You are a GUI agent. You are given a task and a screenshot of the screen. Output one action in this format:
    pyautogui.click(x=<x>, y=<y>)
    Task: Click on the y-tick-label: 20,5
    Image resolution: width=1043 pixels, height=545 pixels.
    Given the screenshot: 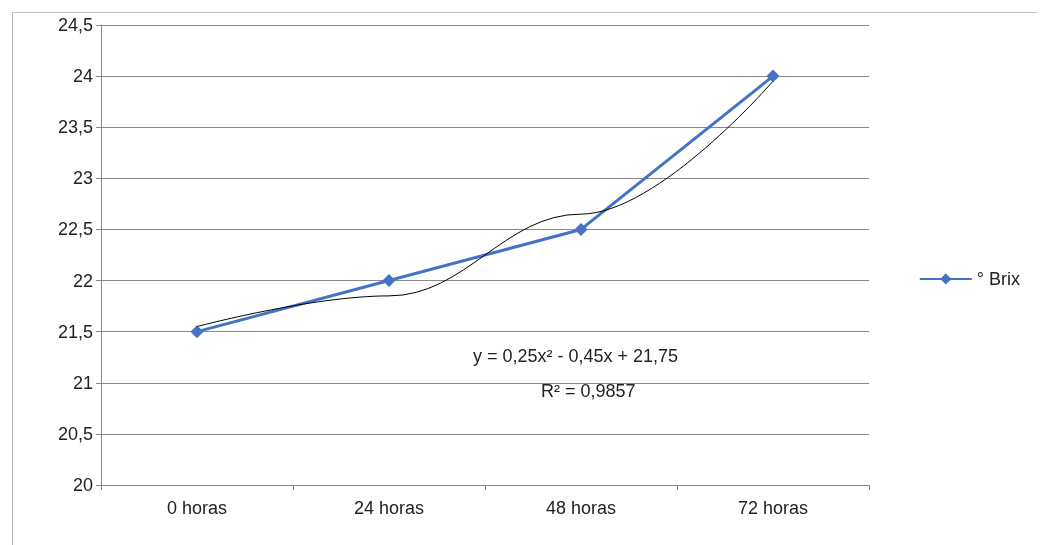 What is the action you would take?
    pyautogui.click(x=75, y=433)
    